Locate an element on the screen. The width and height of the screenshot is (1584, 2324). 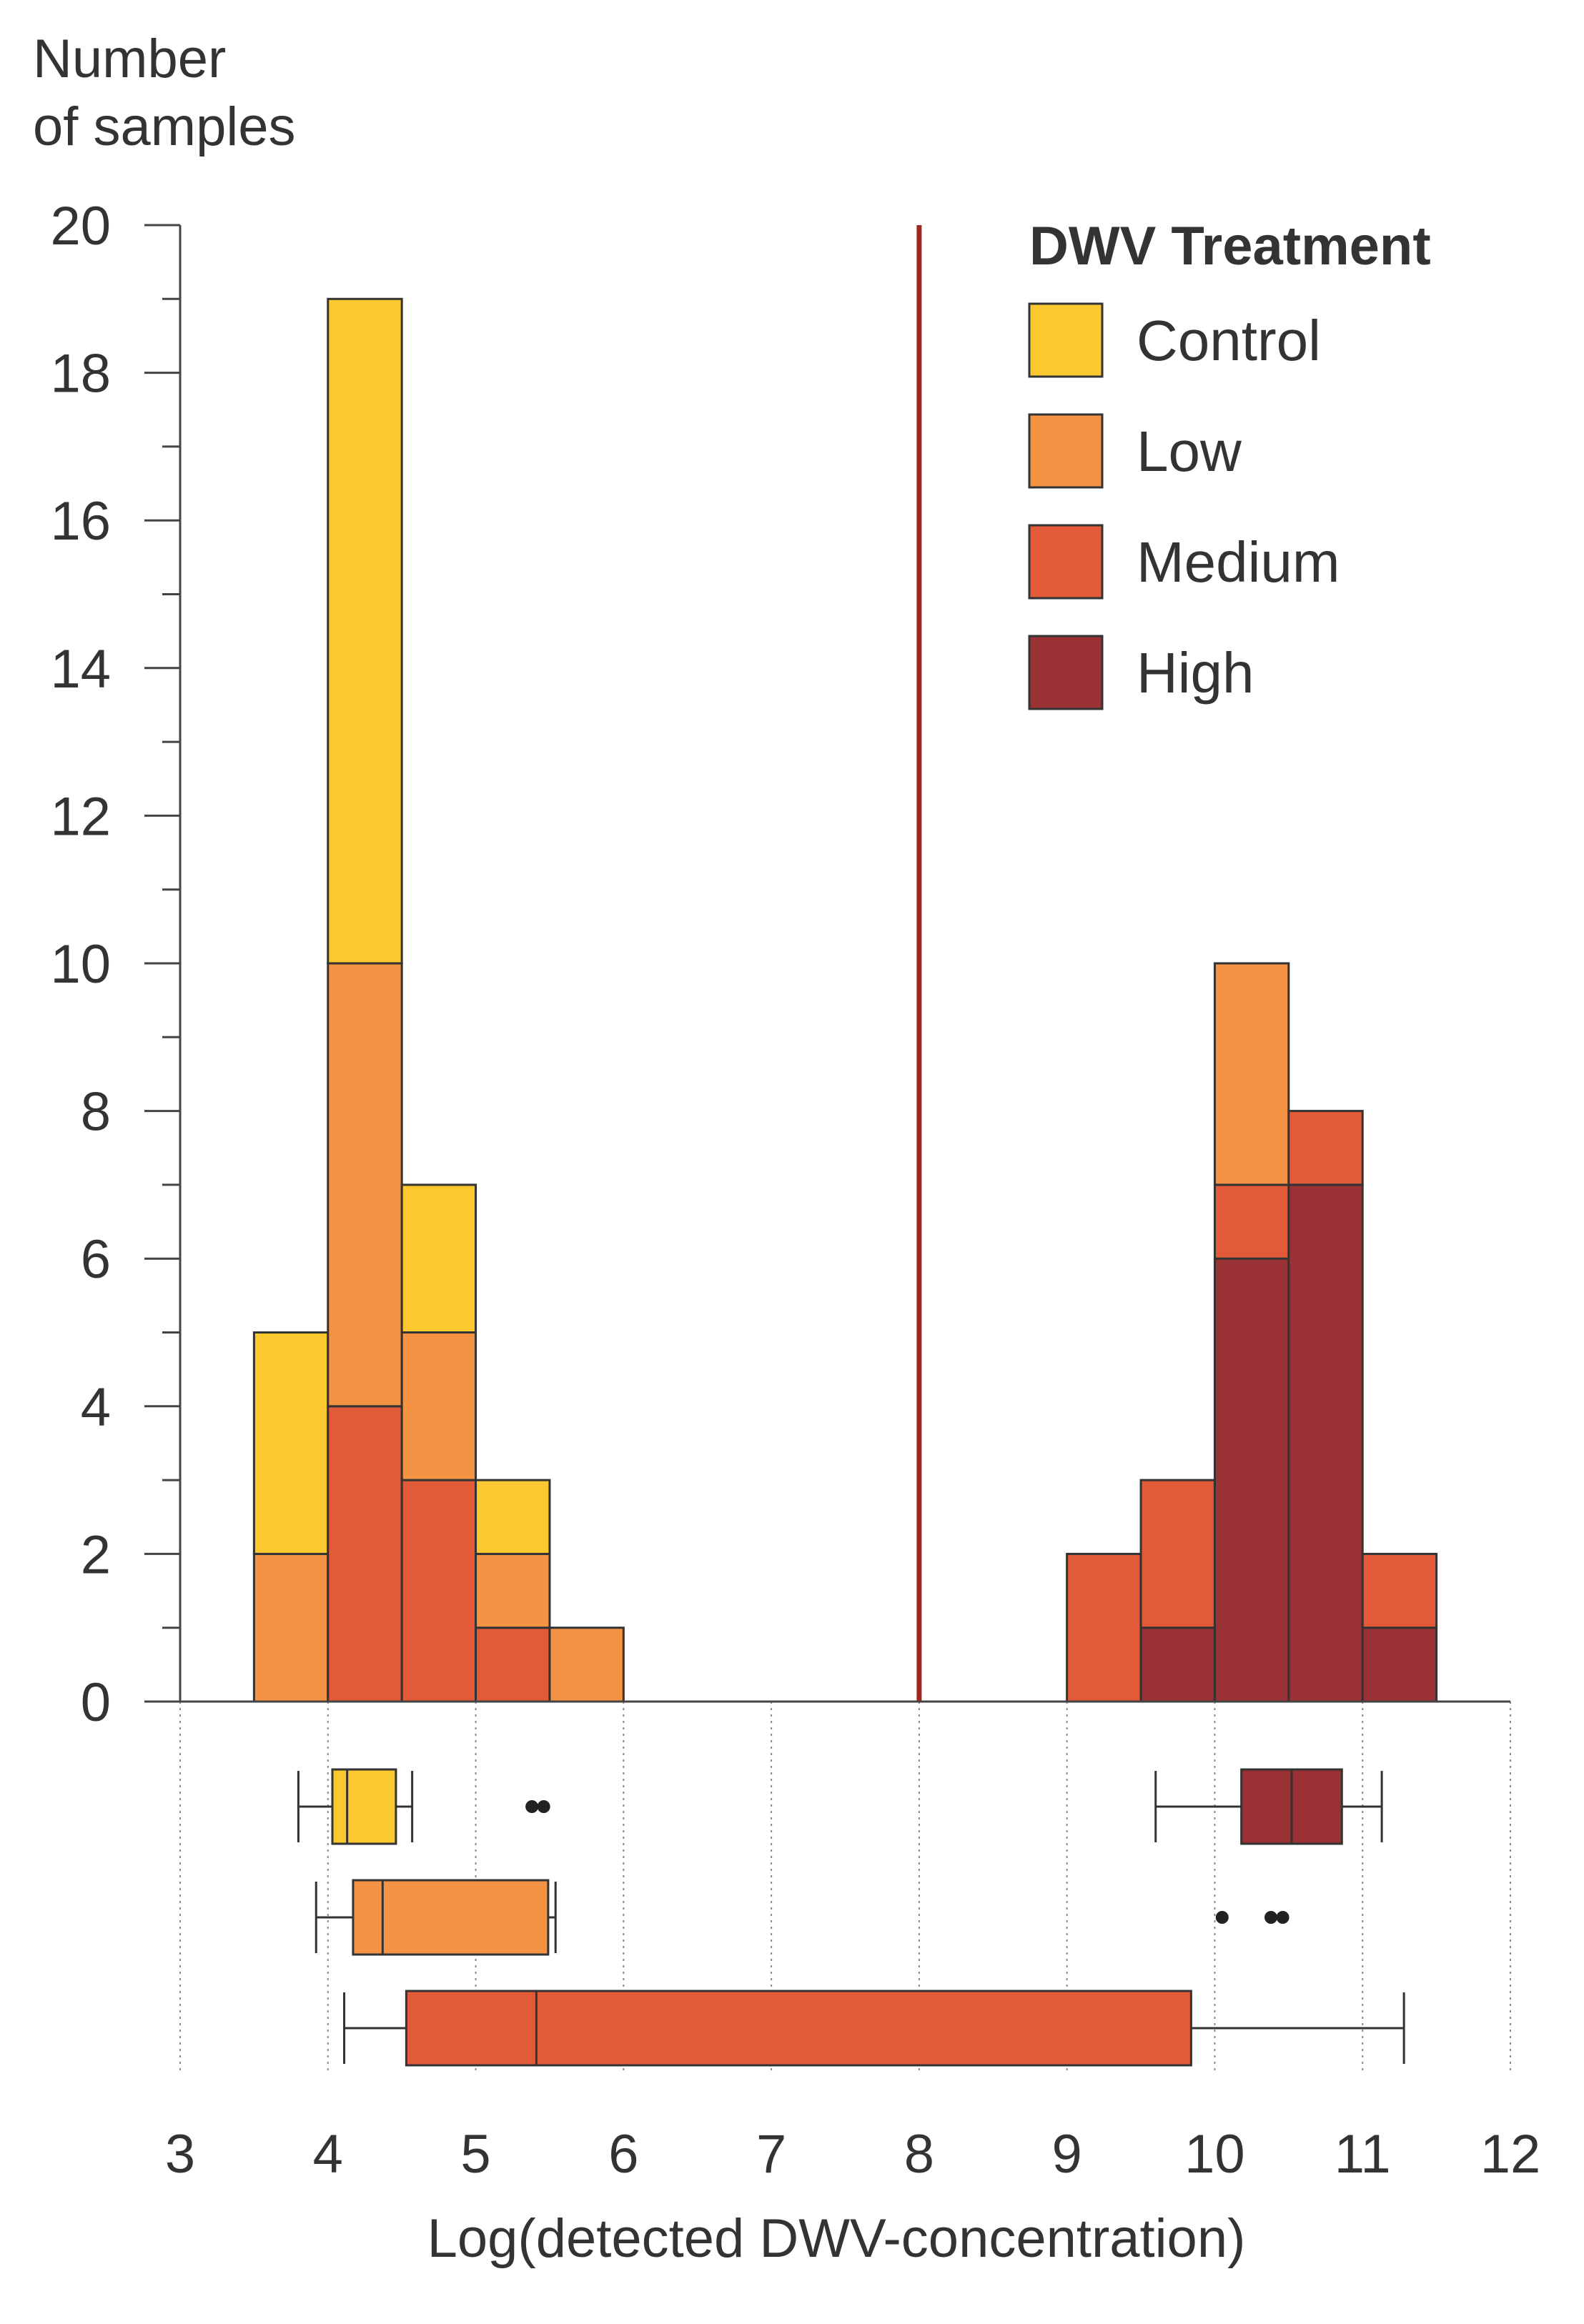
legend-label-control: Control is located at coordinates (1229, 340).